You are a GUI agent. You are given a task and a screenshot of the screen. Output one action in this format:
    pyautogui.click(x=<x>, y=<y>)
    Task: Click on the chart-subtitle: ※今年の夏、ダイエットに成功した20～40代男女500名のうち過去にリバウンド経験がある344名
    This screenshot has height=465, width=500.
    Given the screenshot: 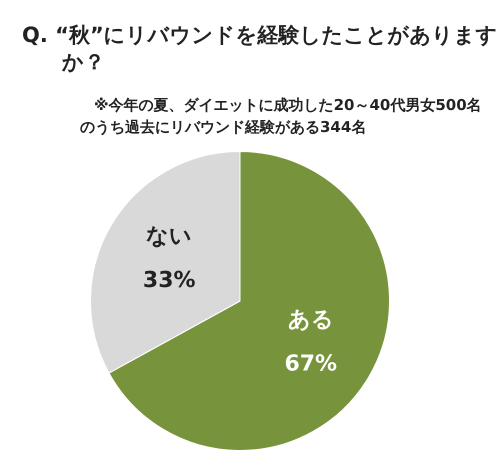 What is the action you would take?
    pyautogui.click(x=281, y=116)
    